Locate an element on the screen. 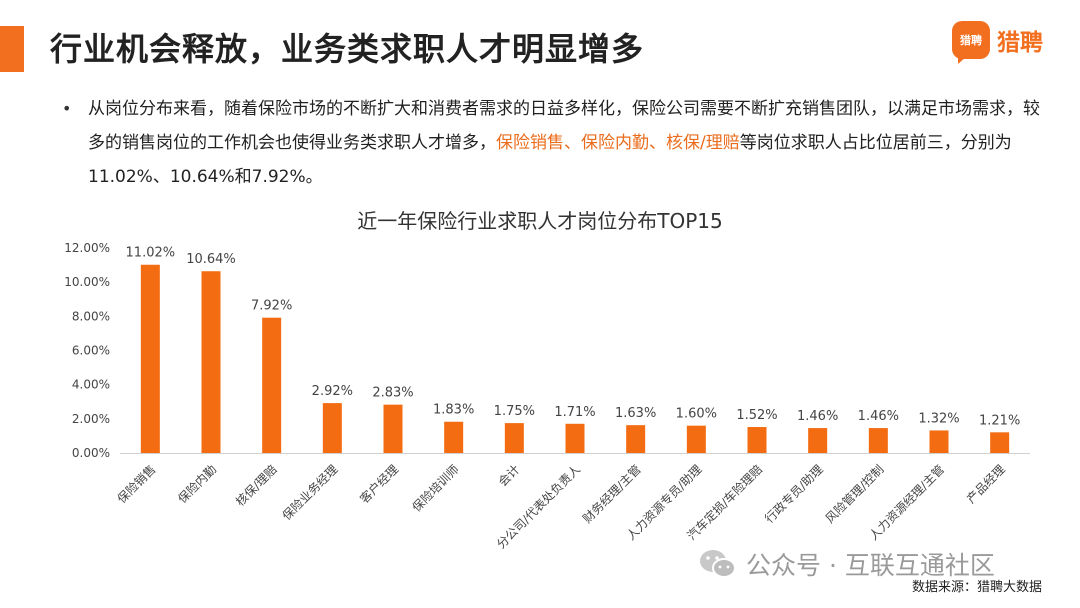 The height and width of the screenshot is (608, 1080). liepin-logo-icon: 猎聘 is located at coordinates (971, 42).